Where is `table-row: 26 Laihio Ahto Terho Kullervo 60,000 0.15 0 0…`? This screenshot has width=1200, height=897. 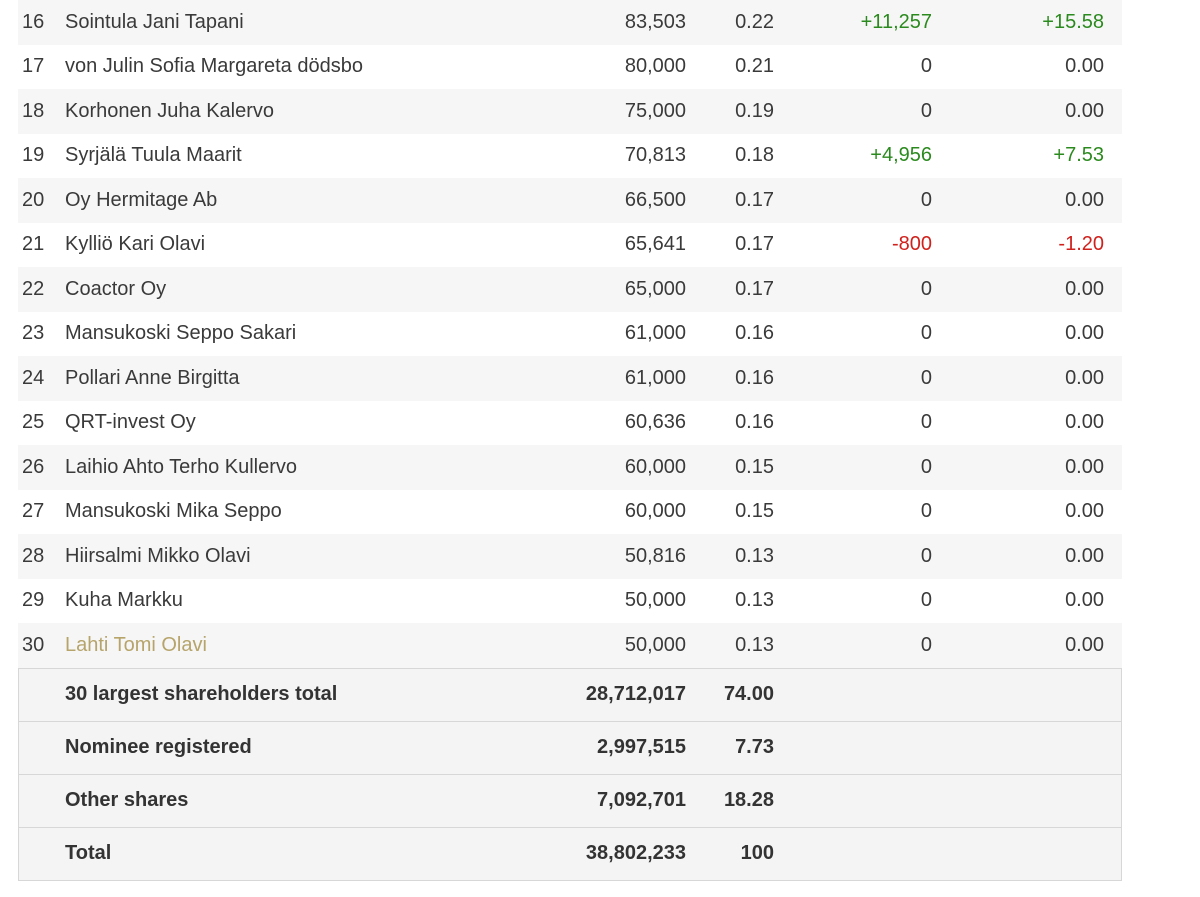 table-row: 26 Laihio Ahto Terho Kullervo 60,000 0.15 0 0… is located at coordinates (570, 467).